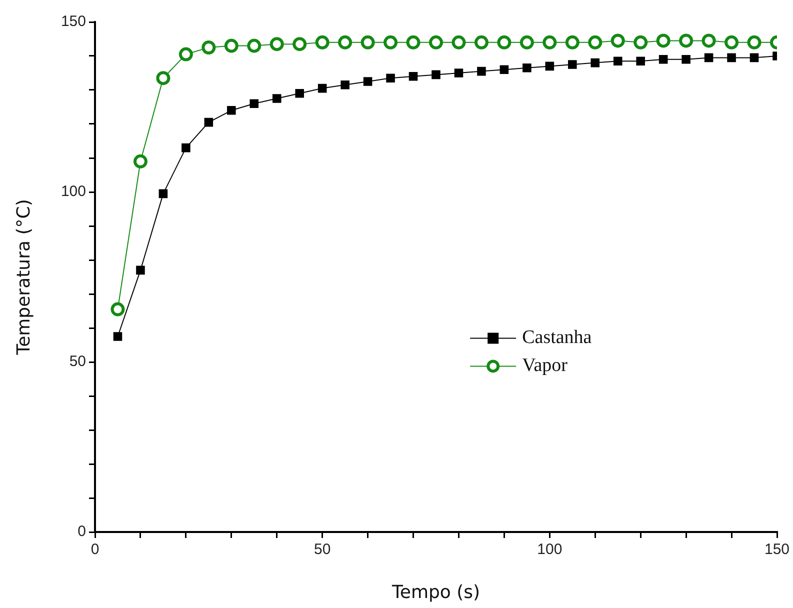  I want to click on legend-label: Vapor, so click(545, 365).